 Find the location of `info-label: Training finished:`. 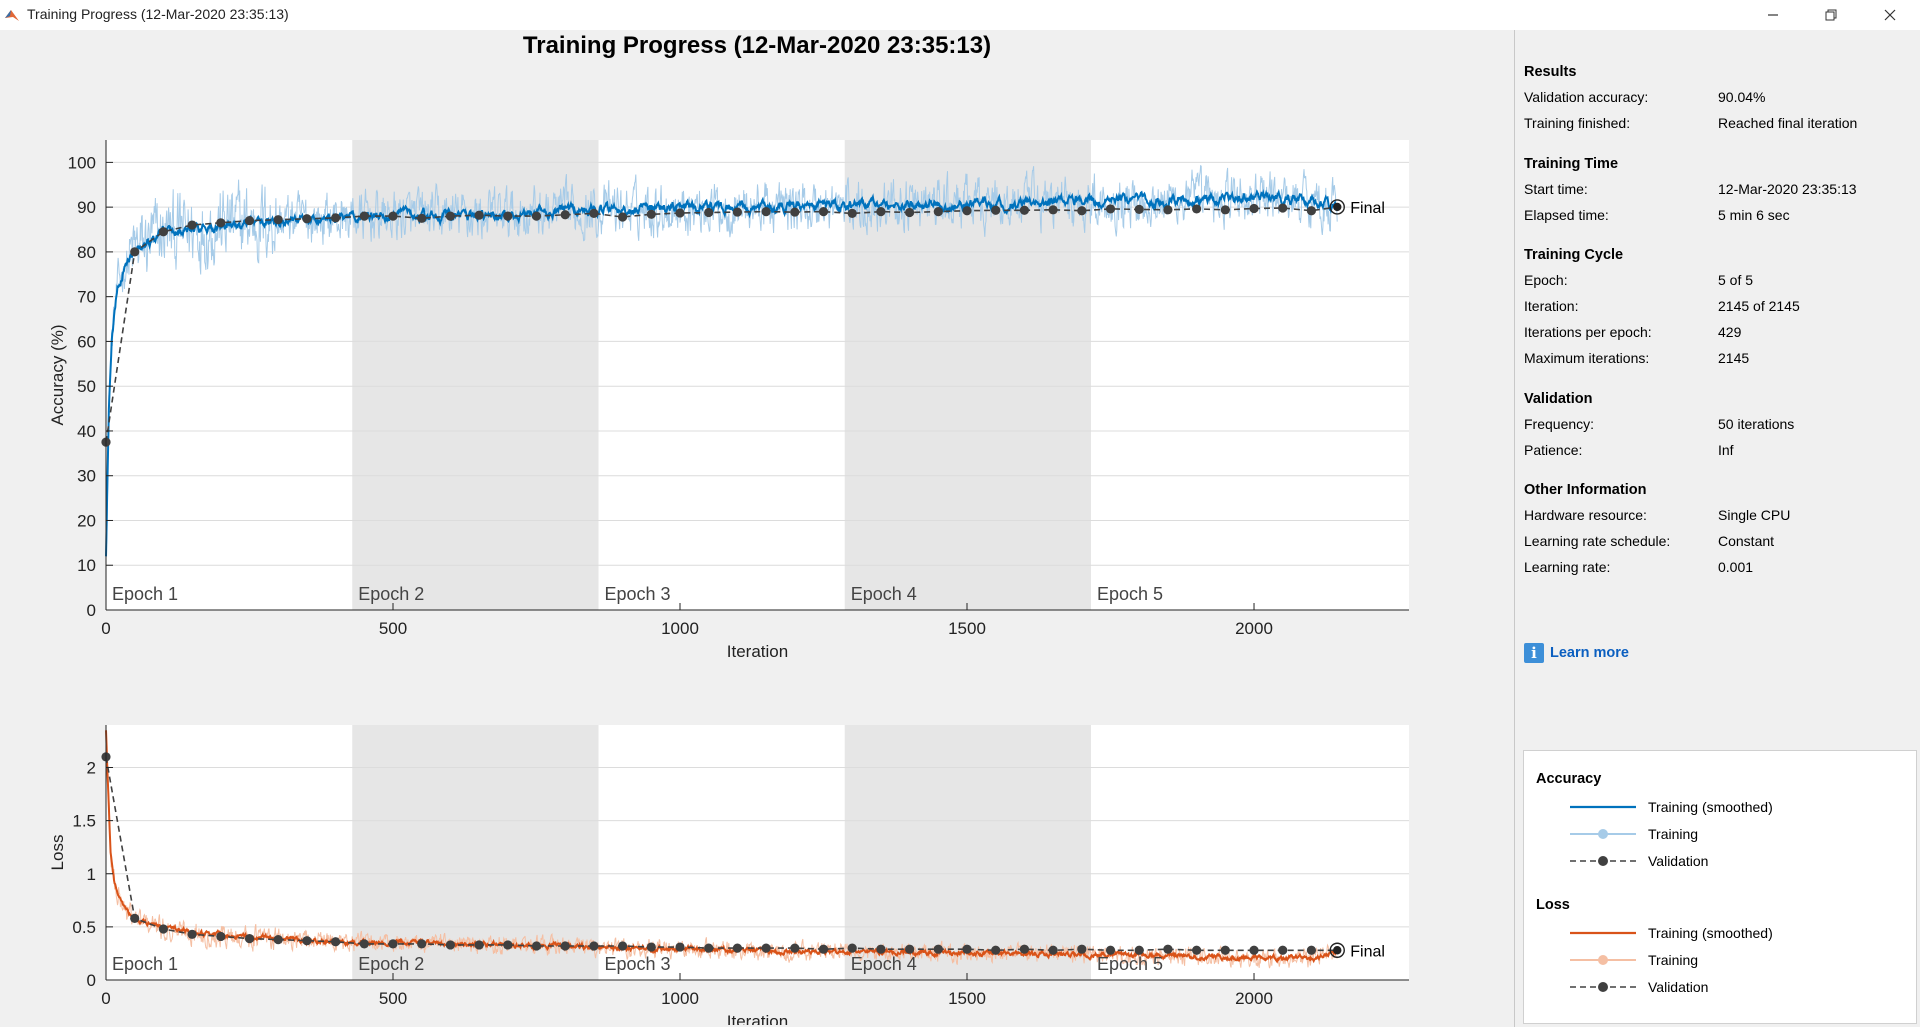

info-label: Training finished: is located at coordinates (1577, 123).